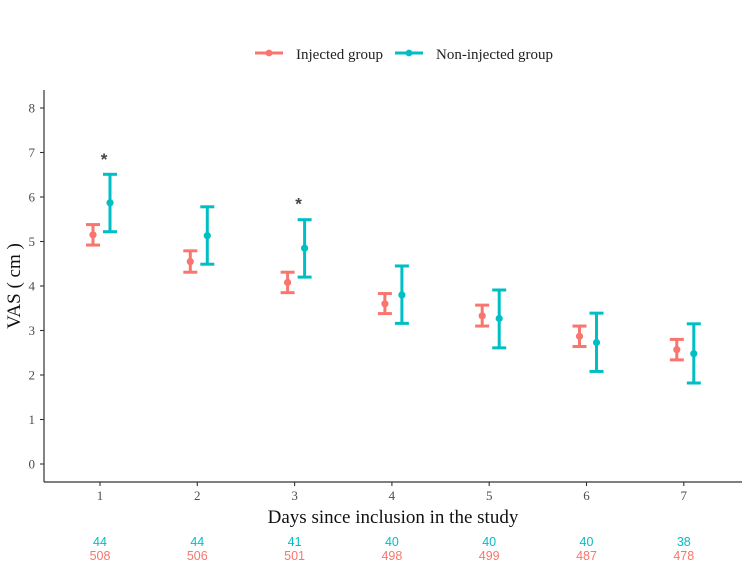  I want to click on legend-label-injected: Injected group, so click(339, 55).